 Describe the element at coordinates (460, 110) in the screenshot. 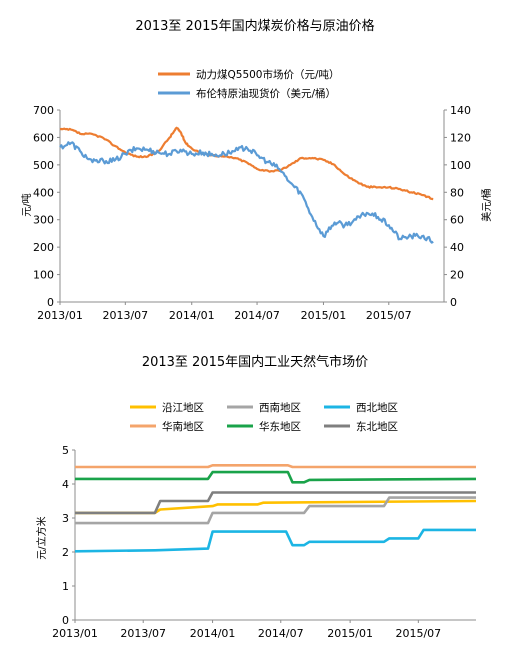

I see `y2-tick-label: 140` at that location.